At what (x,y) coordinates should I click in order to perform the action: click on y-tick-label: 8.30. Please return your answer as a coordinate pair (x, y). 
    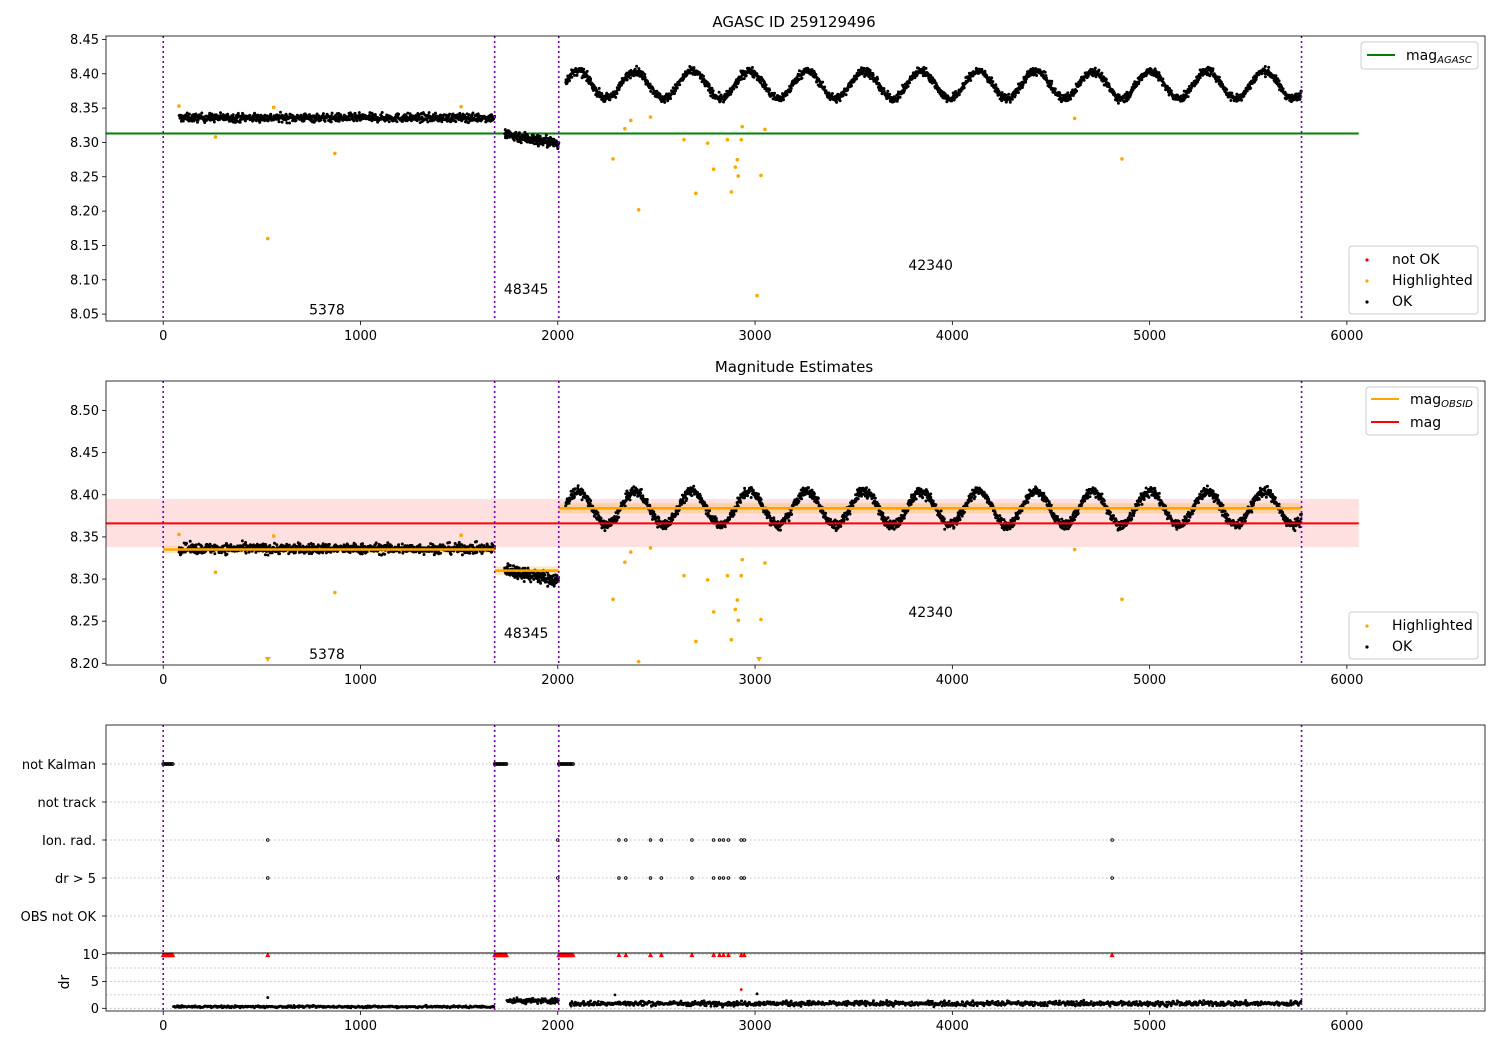
    Looking at the image, I should click on (84, 580).